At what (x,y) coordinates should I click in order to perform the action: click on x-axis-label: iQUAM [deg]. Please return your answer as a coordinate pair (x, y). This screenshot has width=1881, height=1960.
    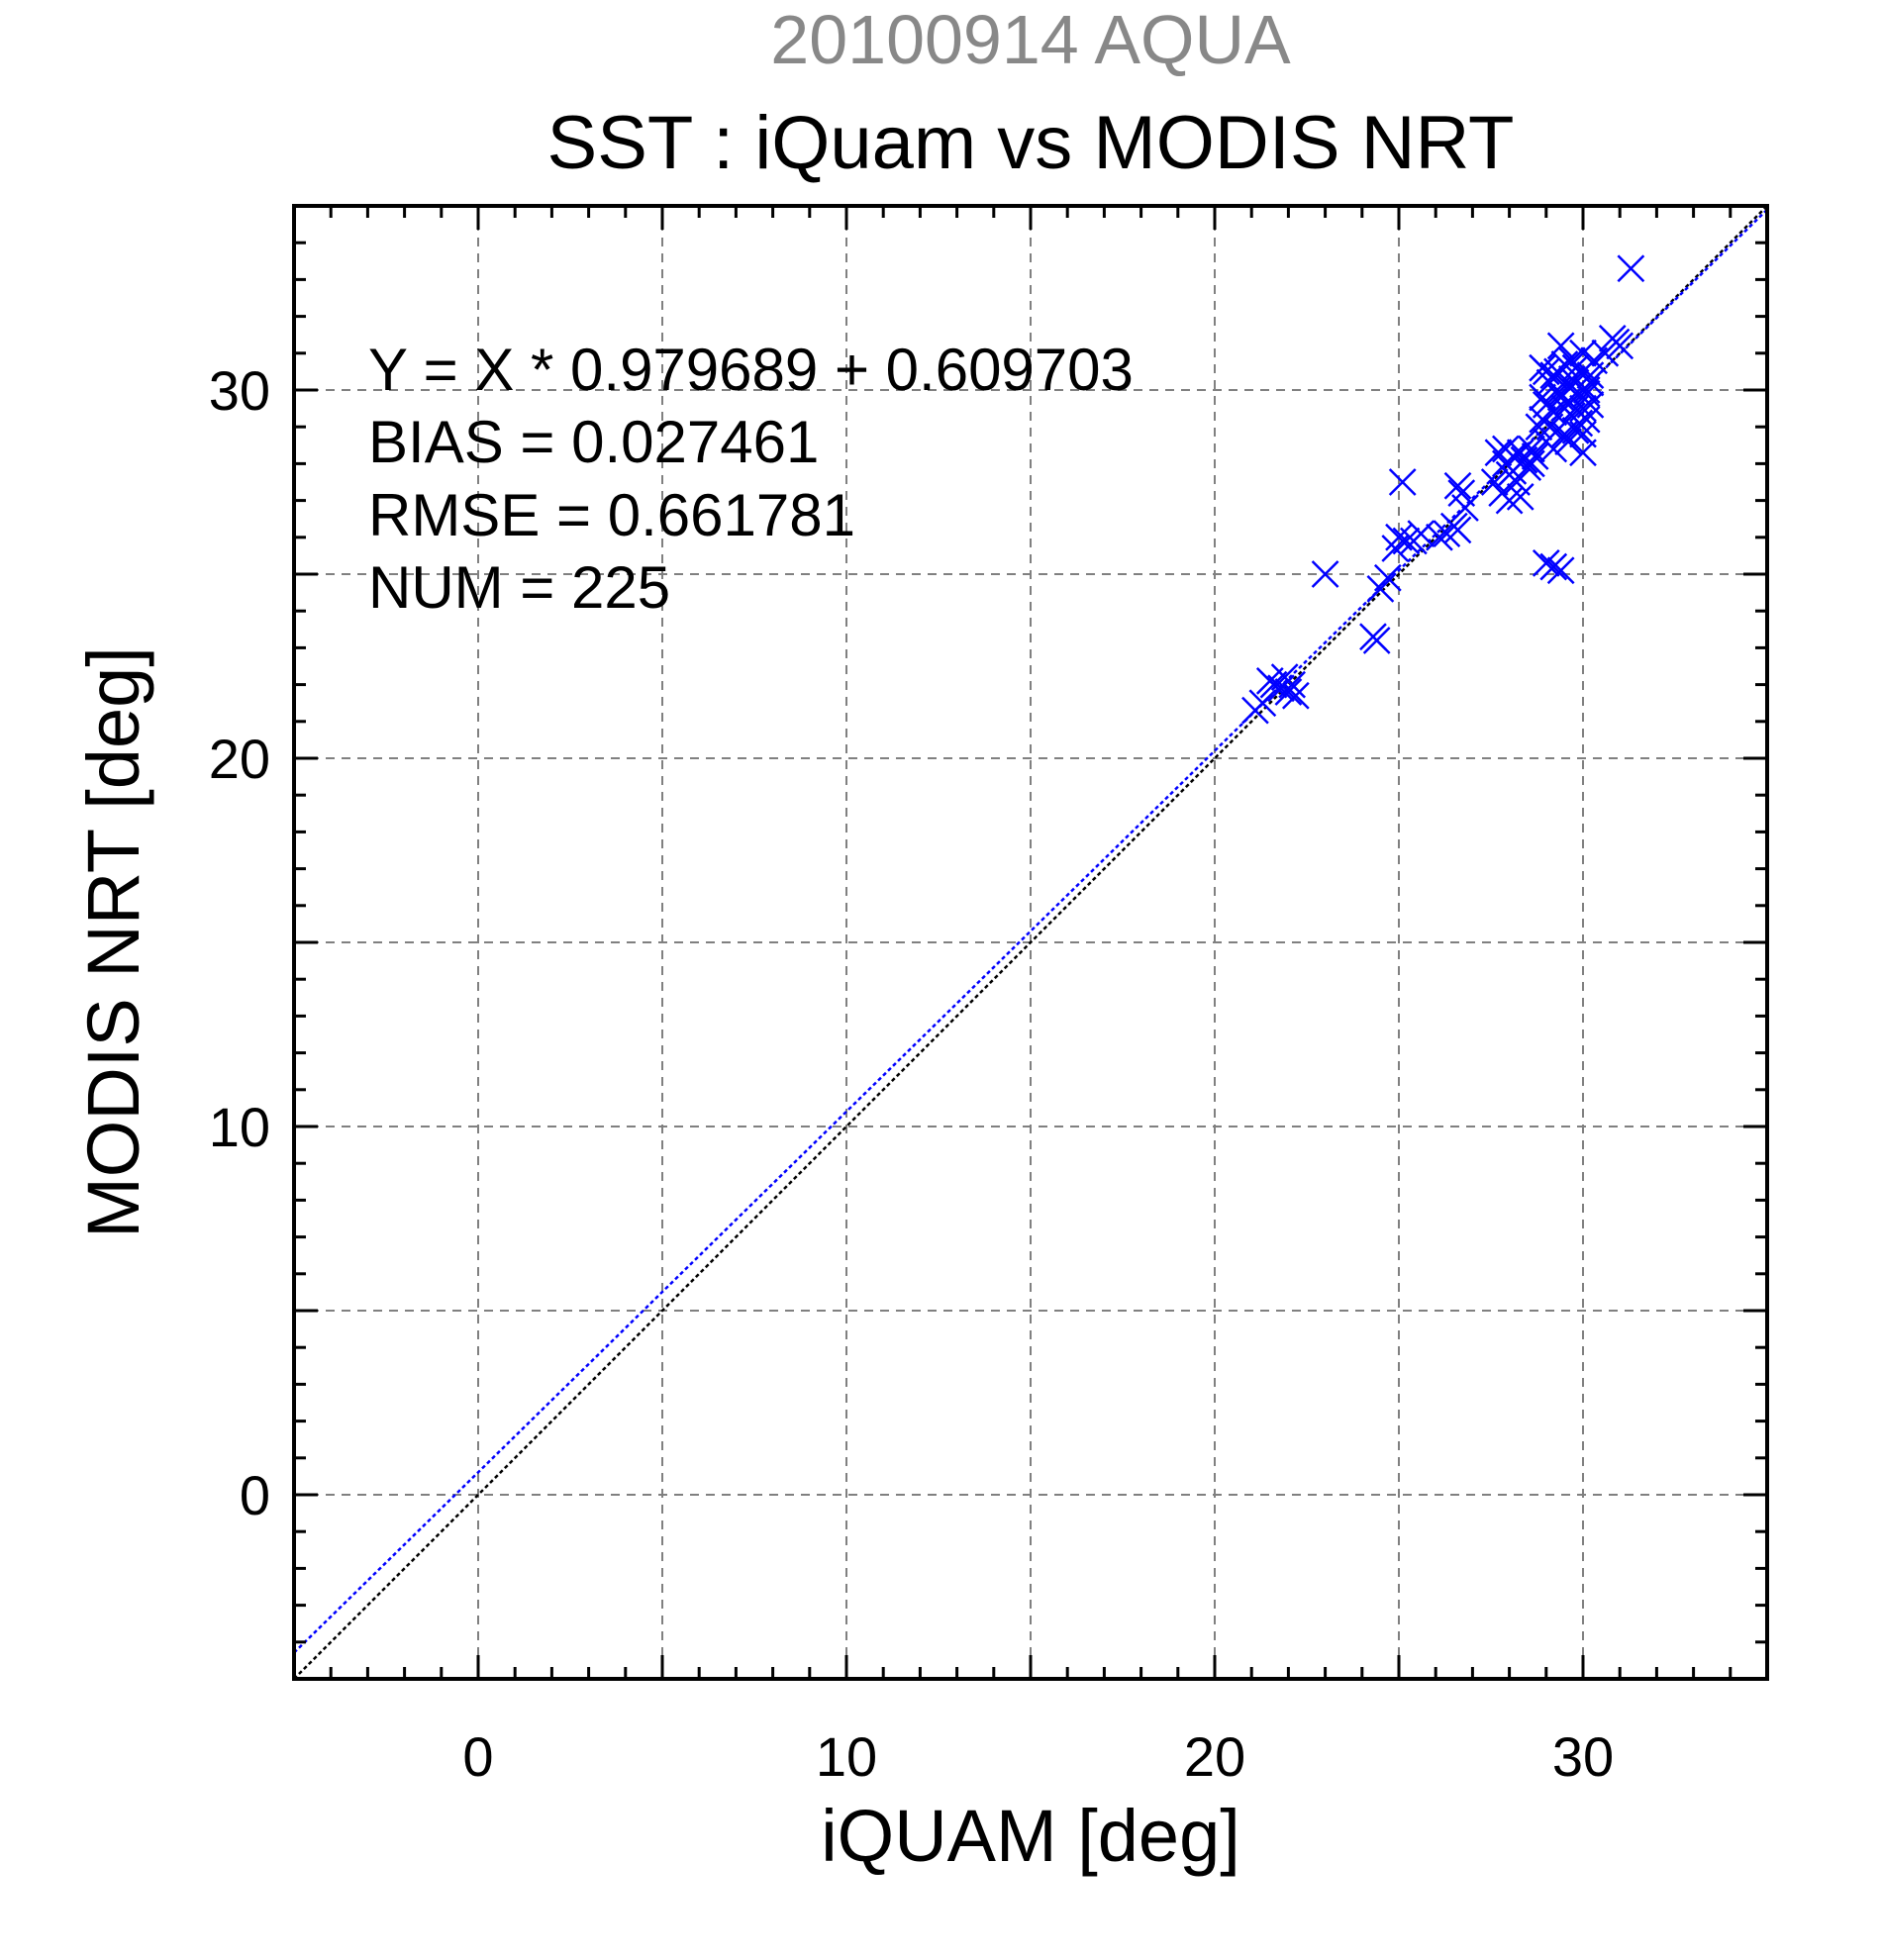
    Looking at the image, I should click on (1030, 1836).